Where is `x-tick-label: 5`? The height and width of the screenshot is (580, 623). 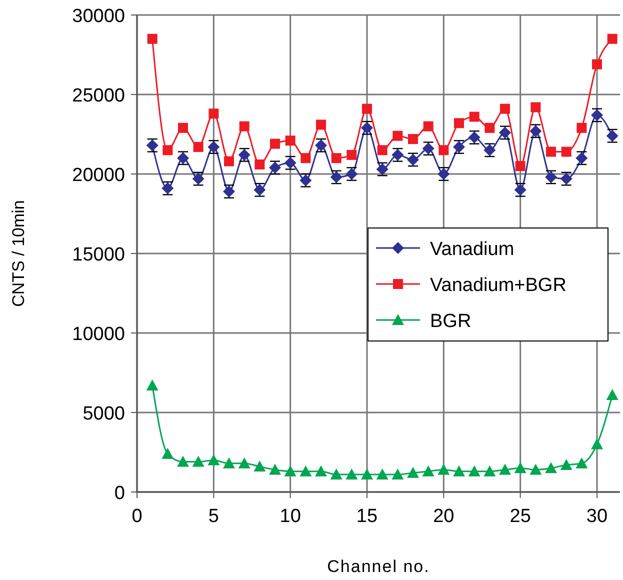 x-tick-label: 5 is located at coordinates (213, 516).